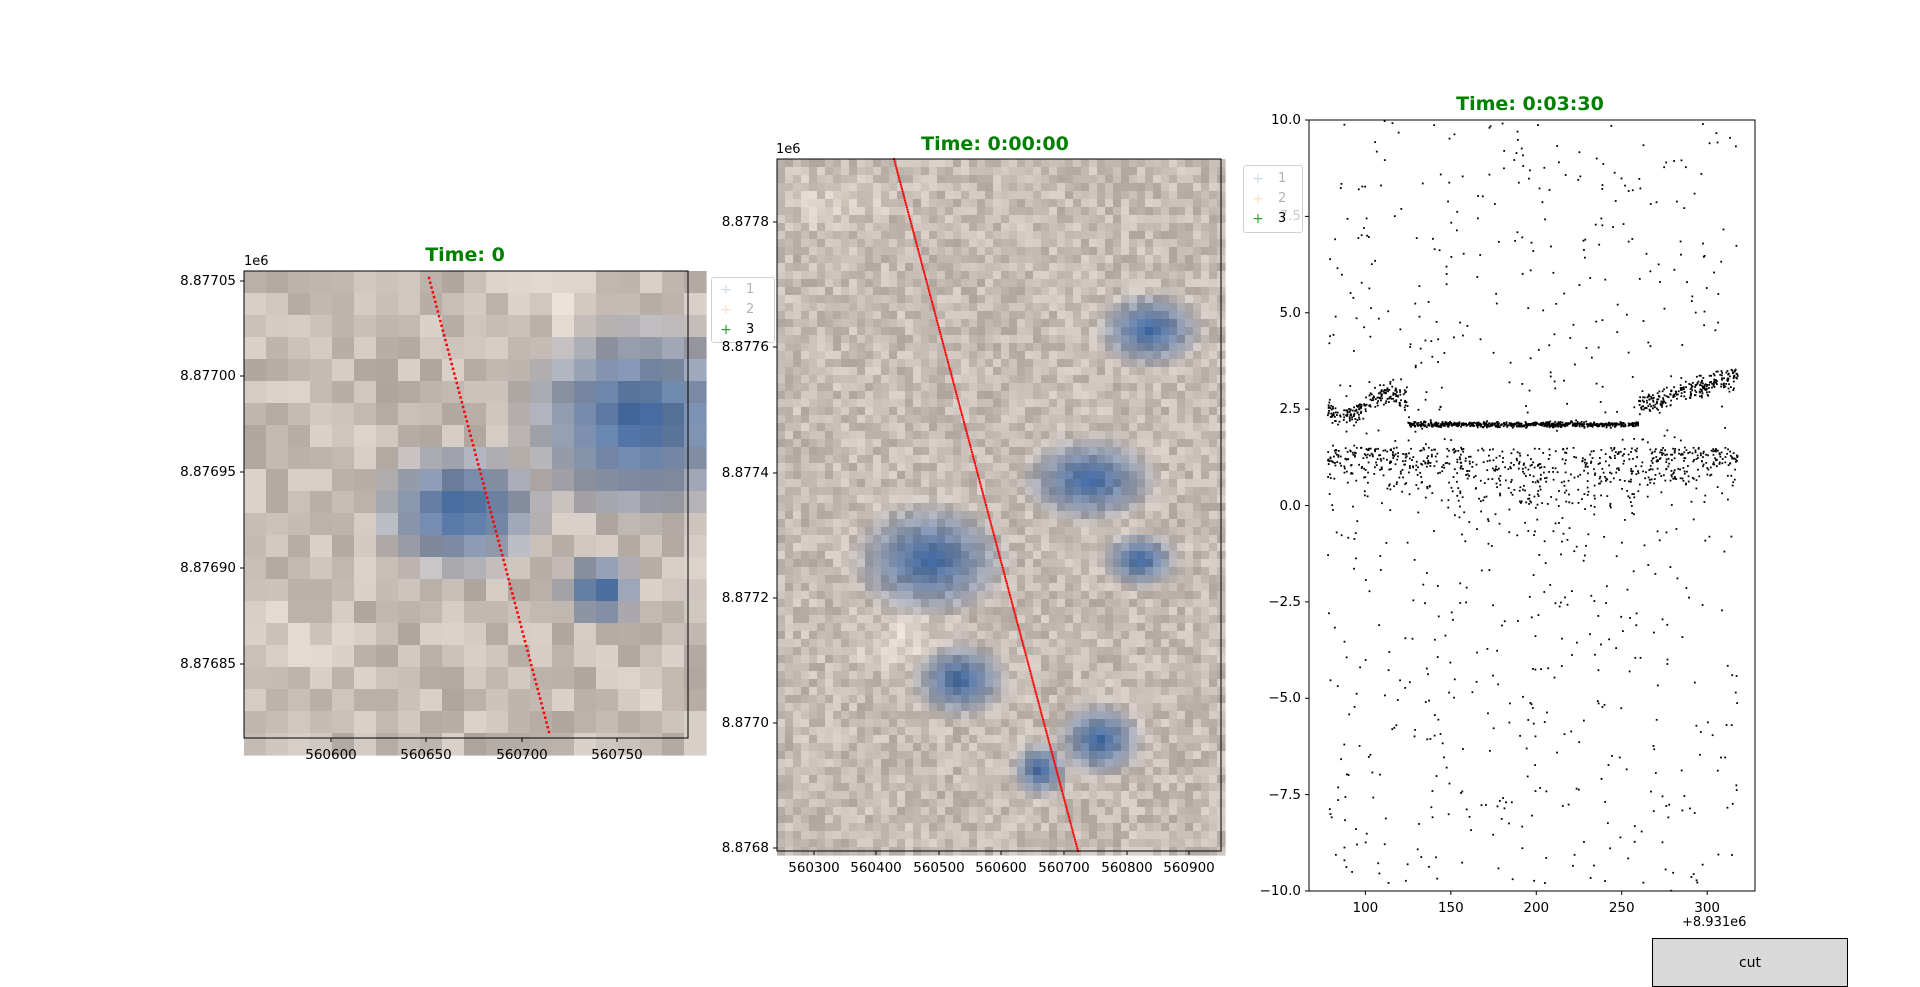 The image size is (1920, 987). I want to click on cut-button: cut, so click(1750, 962).